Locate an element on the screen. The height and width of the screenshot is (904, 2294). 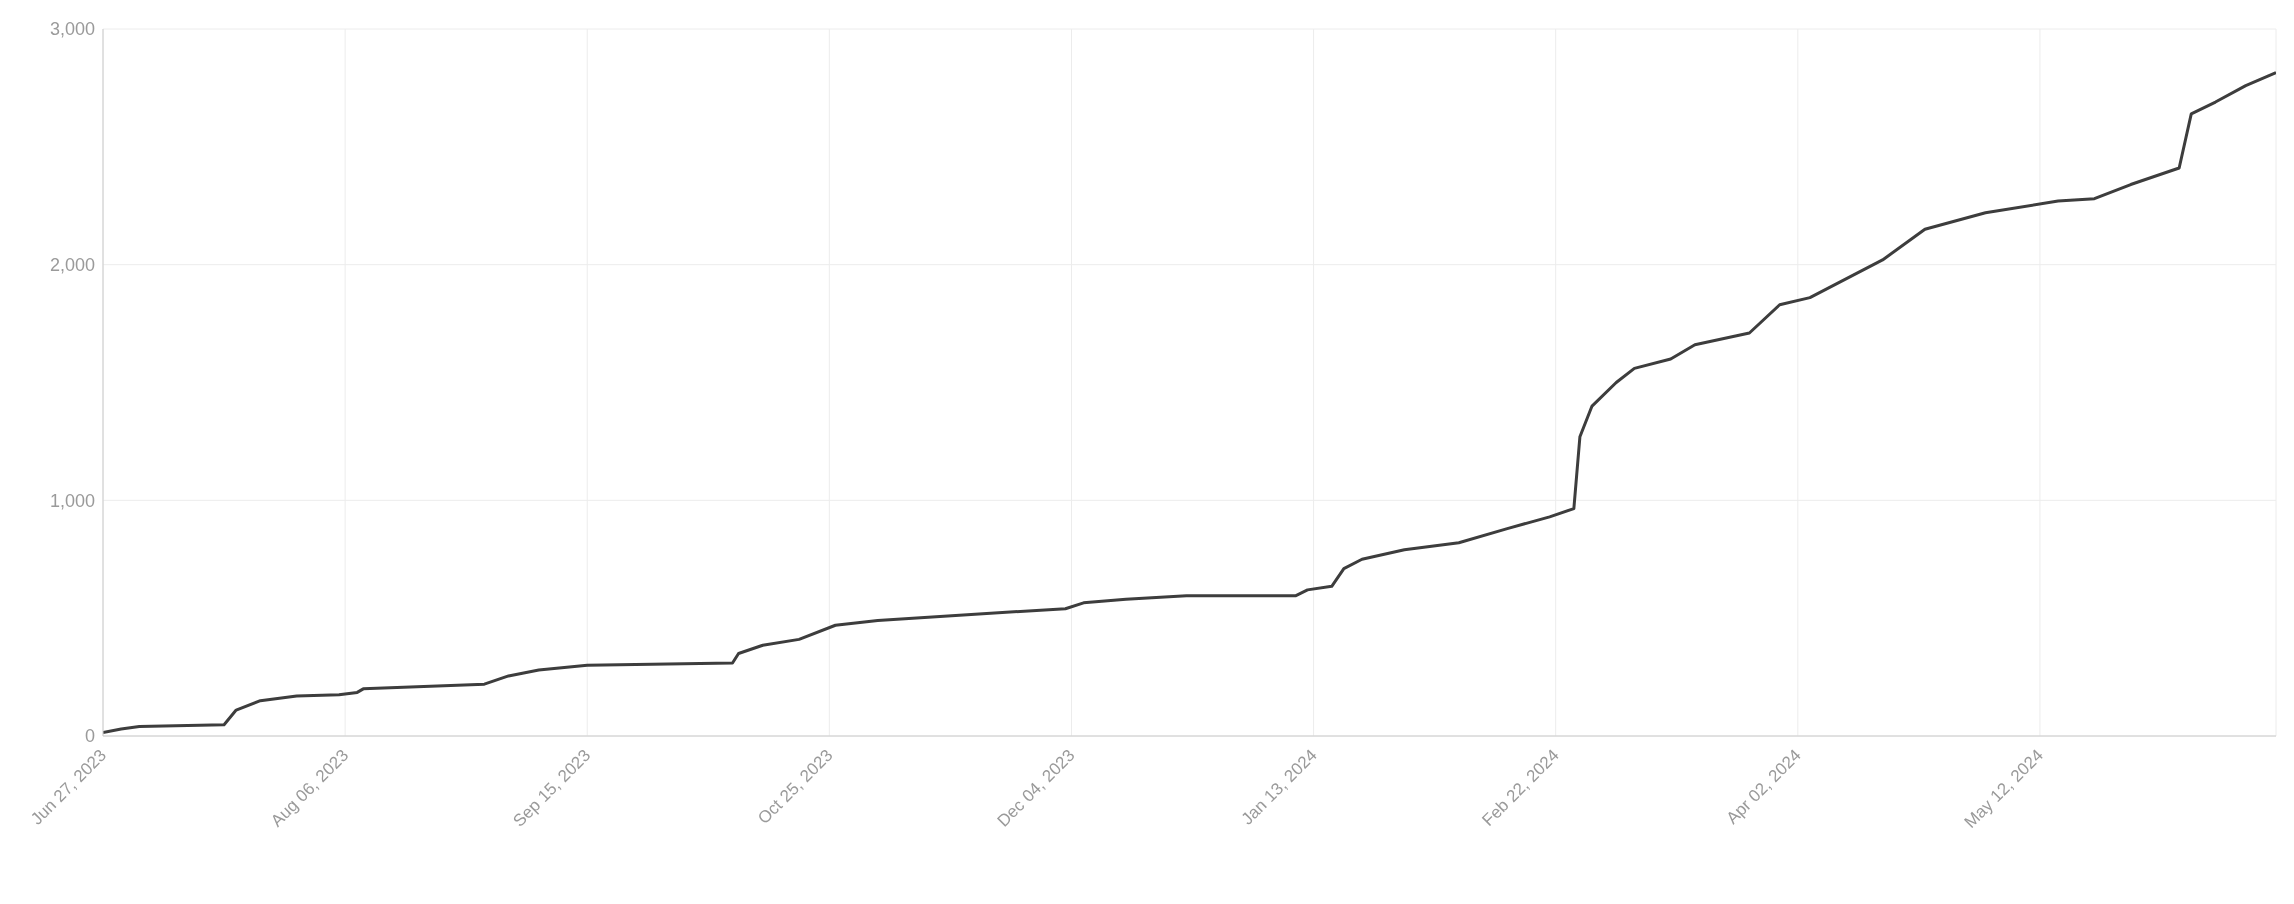
y-tick-label: 1,000 is located at coordinates (72, 500).